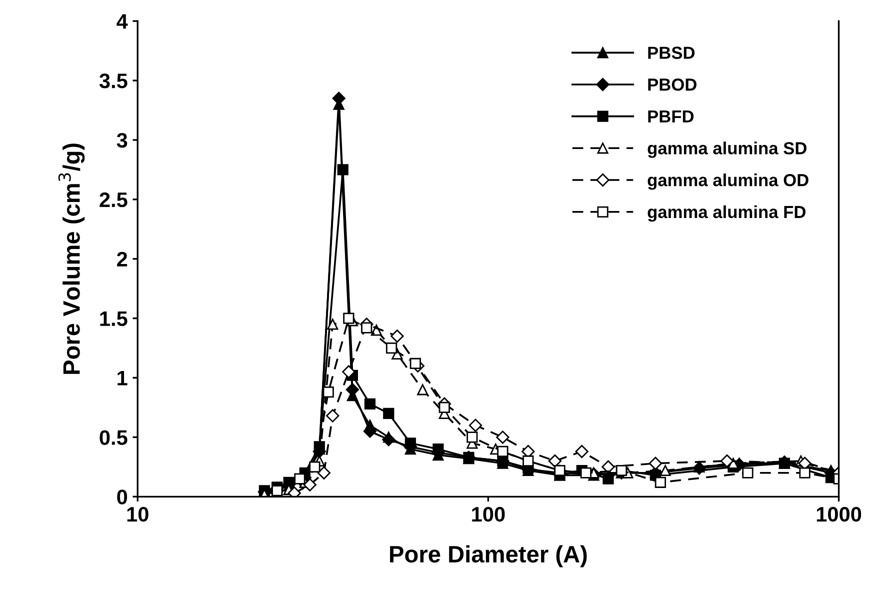 The width and height of the screenshot is (871, 602). Describe the element at coordinates (122, 21) in the screenshot. I see `y-tick-label: 4` at that location.